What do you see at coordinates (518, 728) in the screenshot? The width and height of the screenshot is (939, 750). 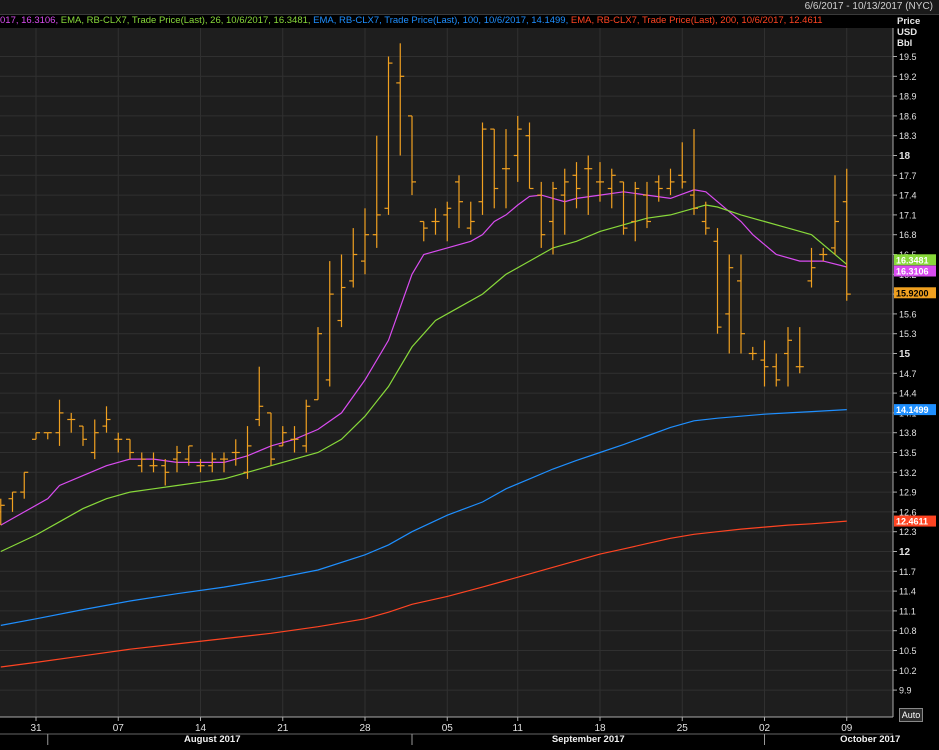 I see `x-tick-label: 11` at bounding box center [518, 728].